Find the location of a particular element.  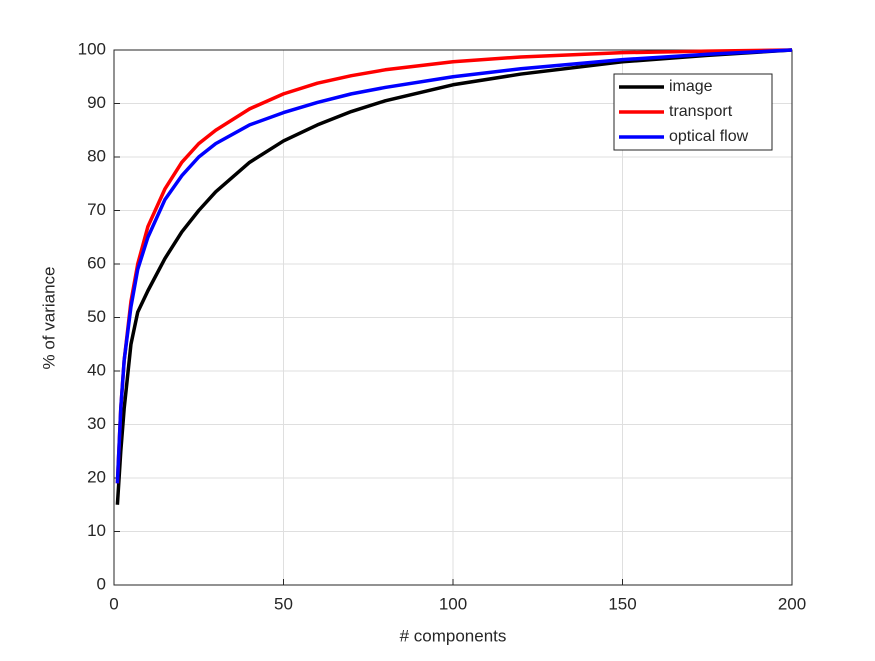

legend-label: image is located at coordinates (691, 86).